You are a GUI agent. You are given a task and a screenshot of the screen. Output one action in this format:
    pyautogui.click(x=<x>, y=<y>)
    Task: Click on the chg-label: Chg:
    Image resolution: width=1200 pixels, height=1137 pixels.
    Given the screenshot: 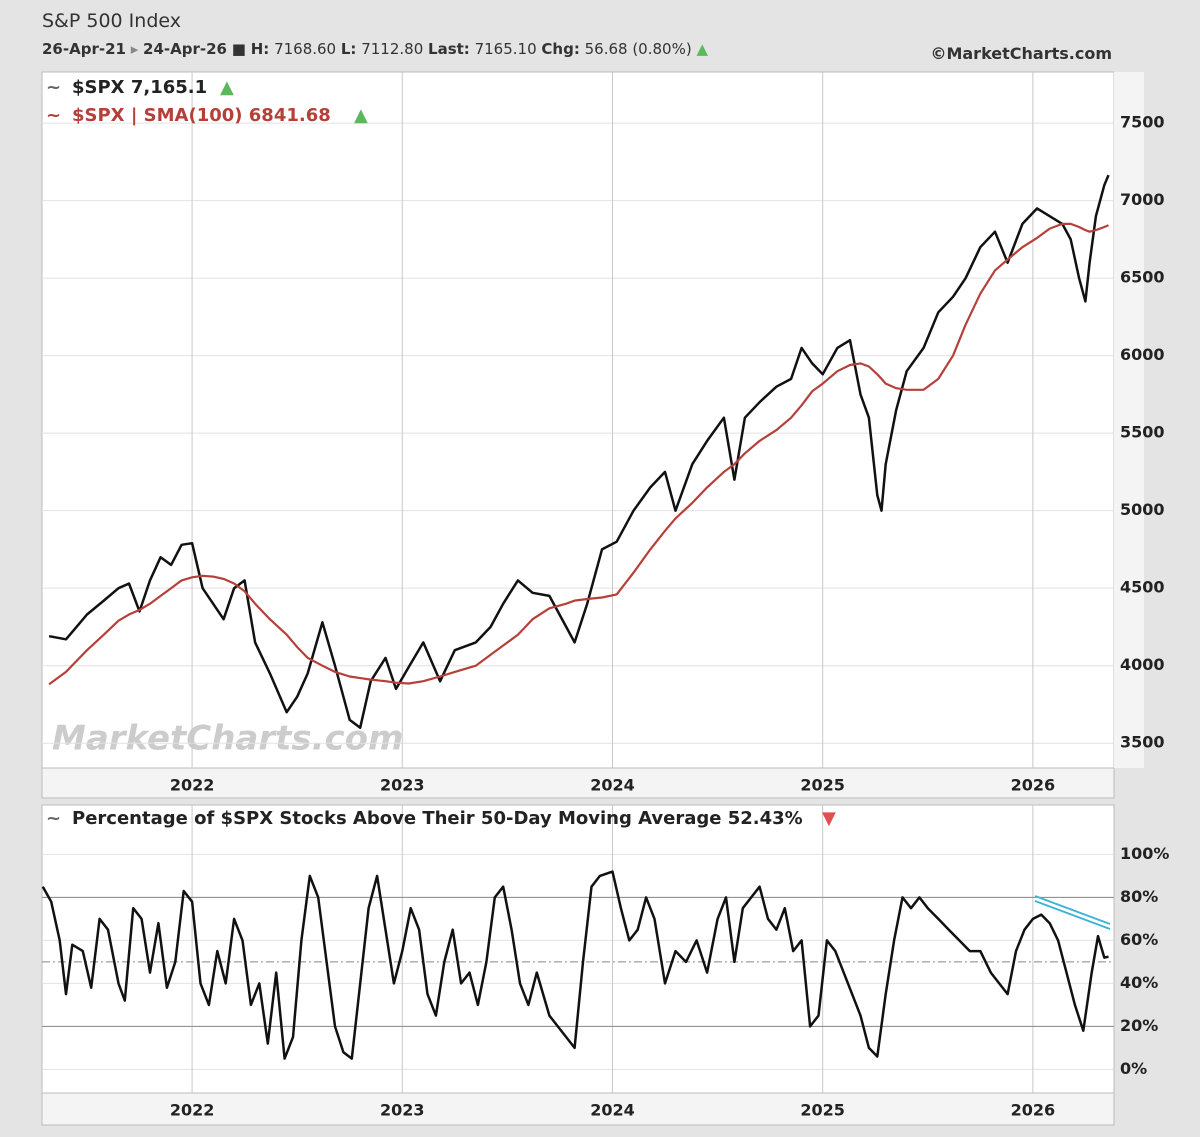 What is the action you would take?
    pyautogui.click(x=560, y=49)
    